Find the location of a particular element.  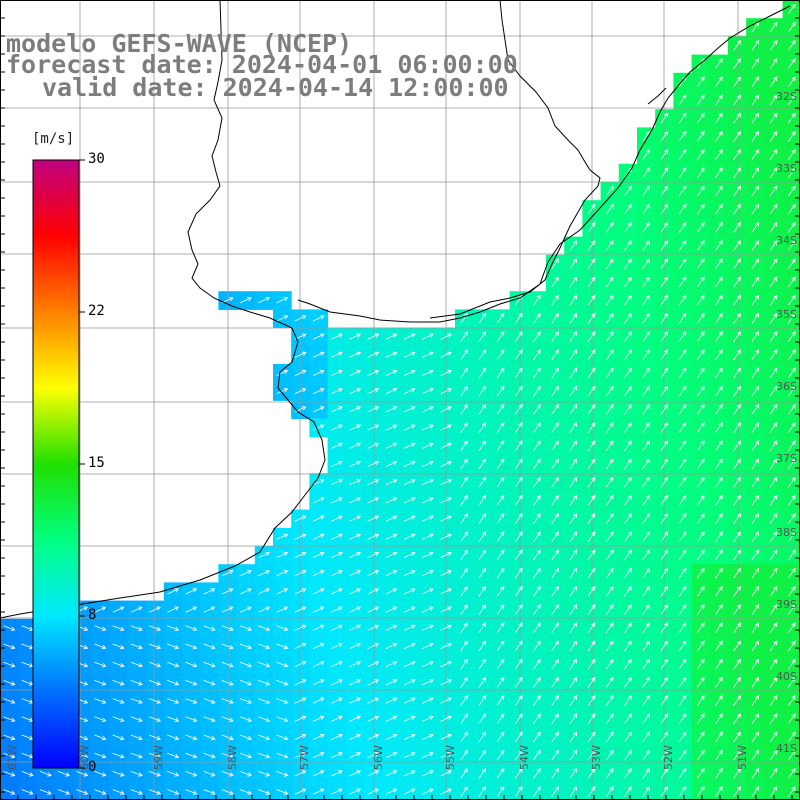

title-model: modelo GEFS-WAVE (NCEP) is located at coordinates (179, 43).